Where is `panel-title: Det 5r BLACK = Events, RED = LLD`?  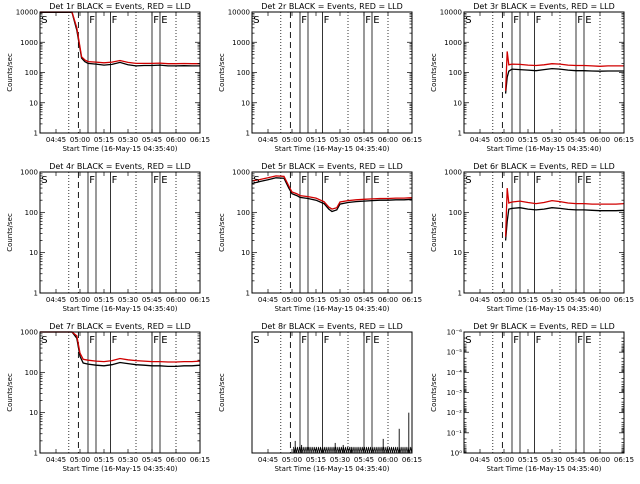 panel-title: Det 5r BLACK = Events, RED = LLD is located at coordinates (332, 166).